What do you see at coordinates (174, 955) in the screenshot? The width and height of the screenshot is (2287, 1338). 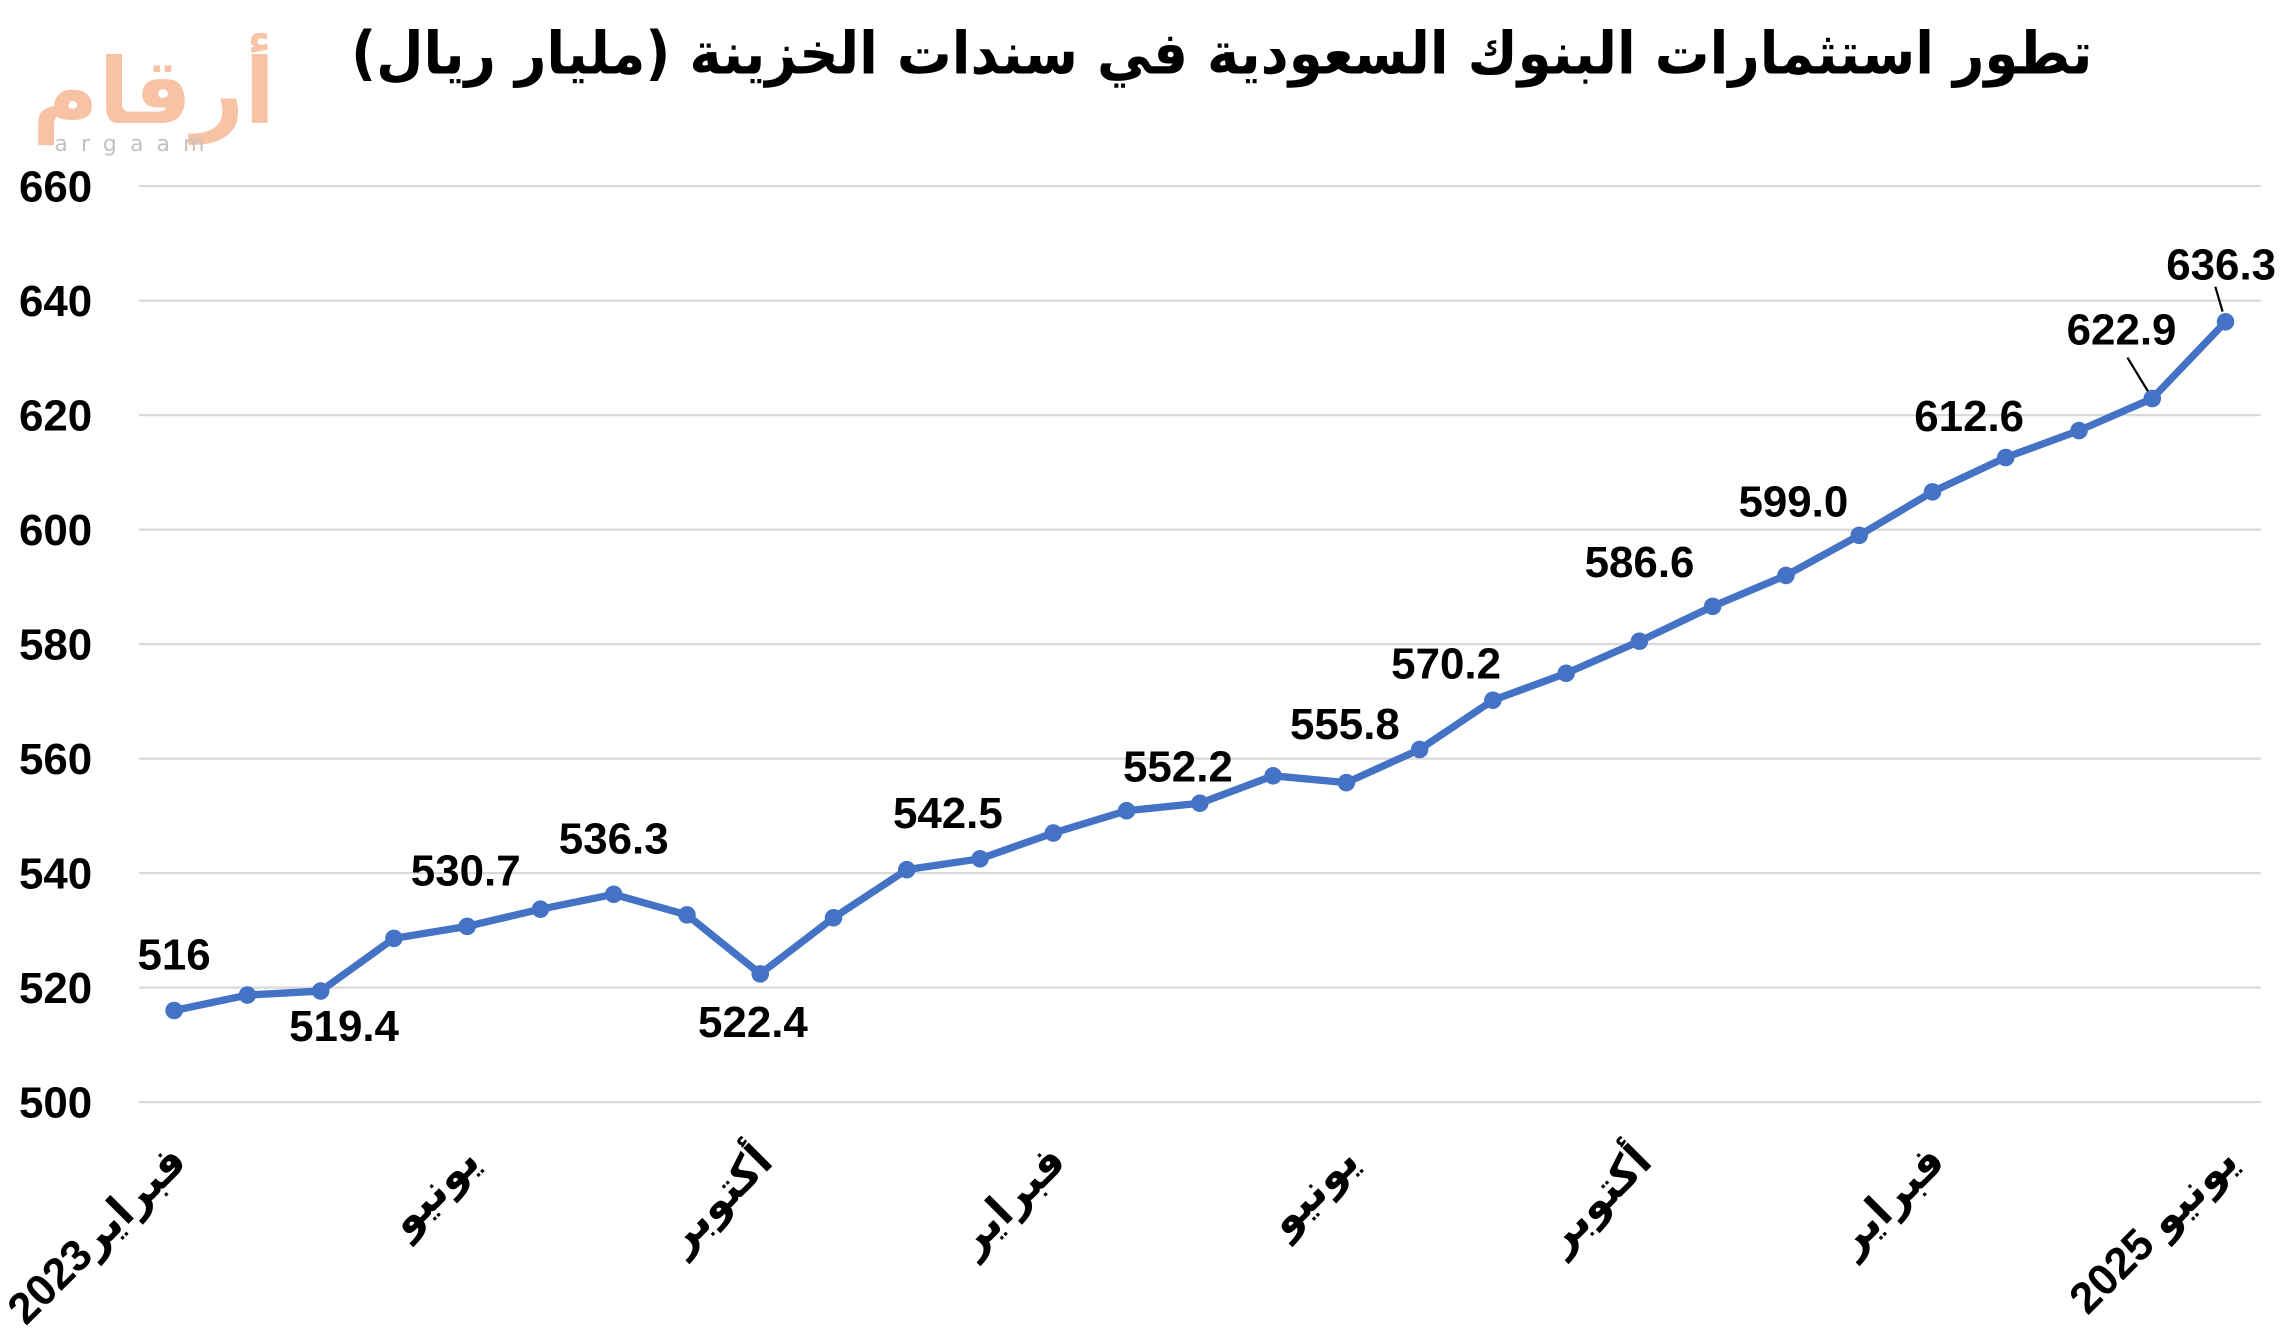 I see `data-label: 516` at bounding box center [174, 955].